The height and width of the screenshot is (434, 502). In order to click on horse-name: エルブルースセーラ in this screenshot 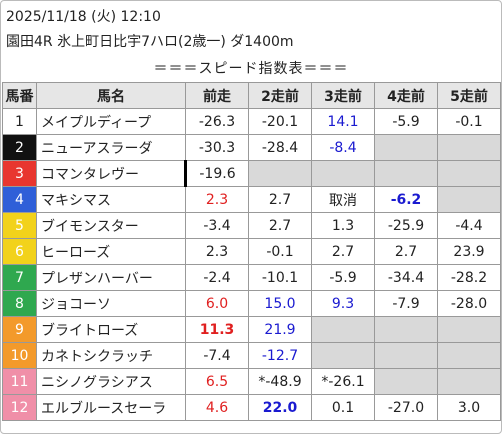, I will do `click(111, 407)`.